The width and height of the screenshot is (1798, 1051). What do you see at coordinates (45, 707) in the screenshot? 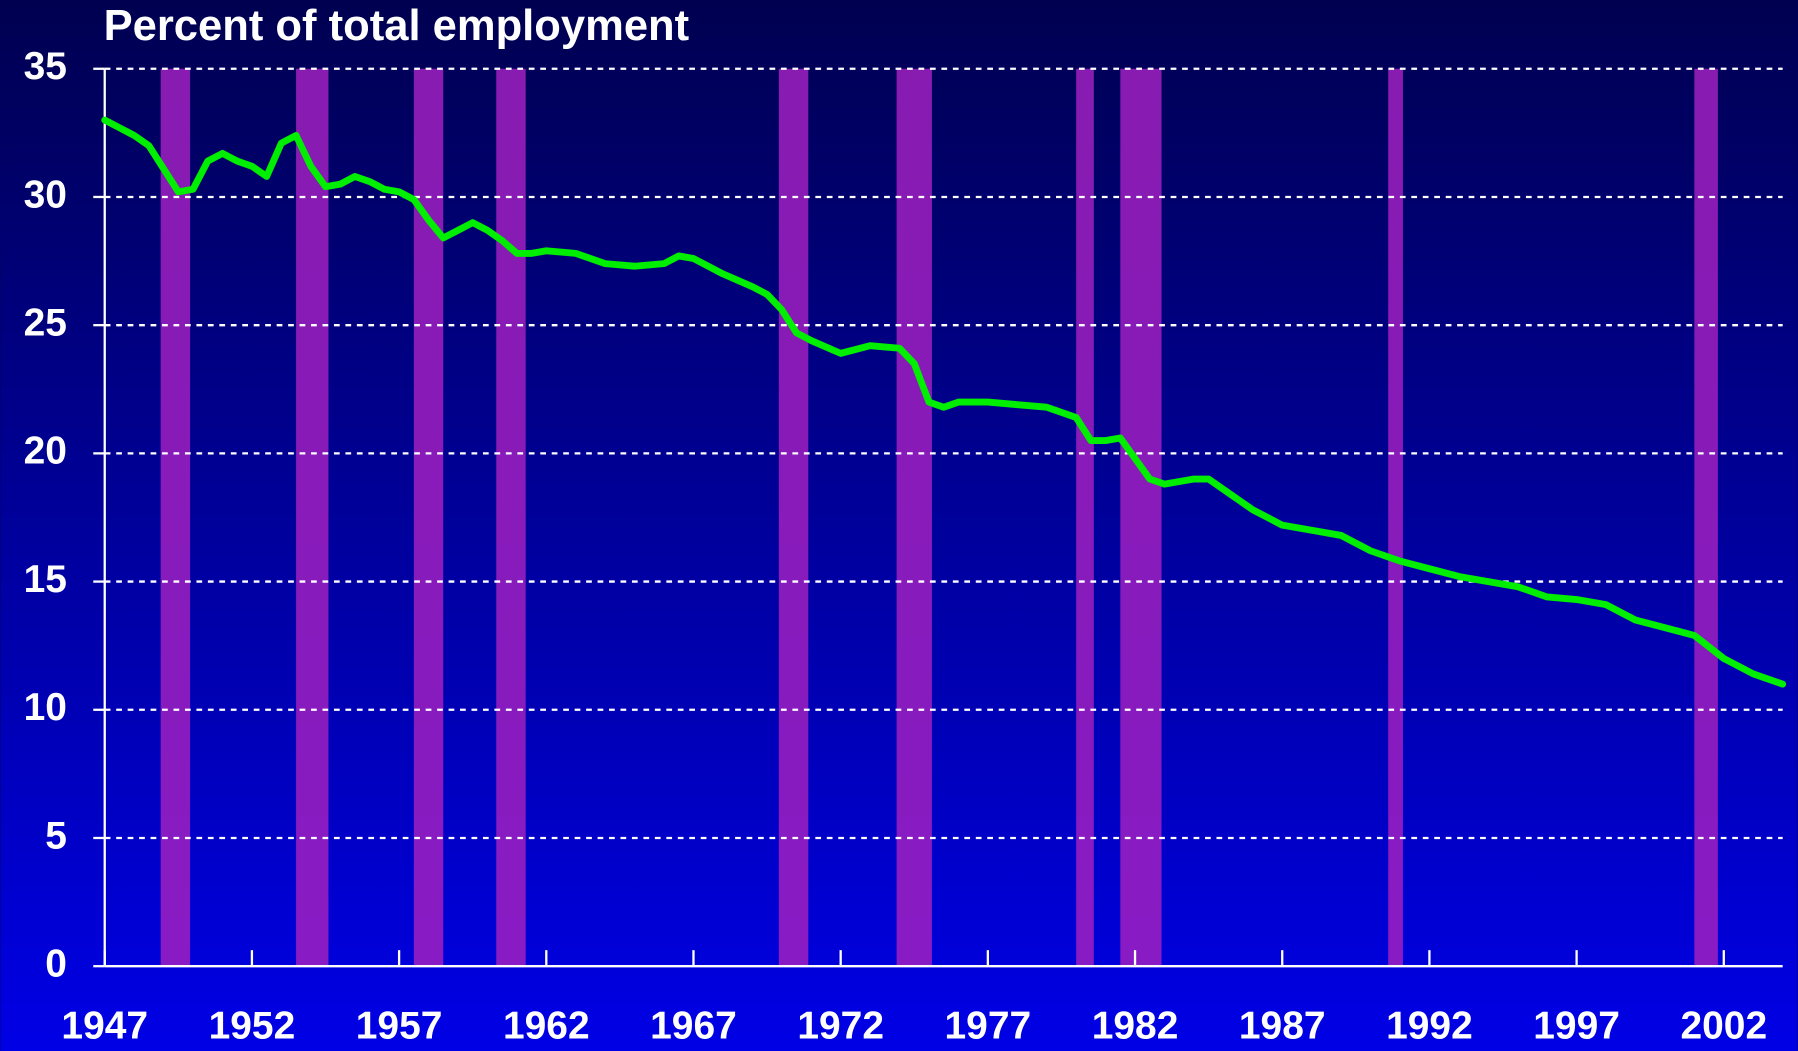
I see `y-tick-label: 10` at bounding box center [45, 707].